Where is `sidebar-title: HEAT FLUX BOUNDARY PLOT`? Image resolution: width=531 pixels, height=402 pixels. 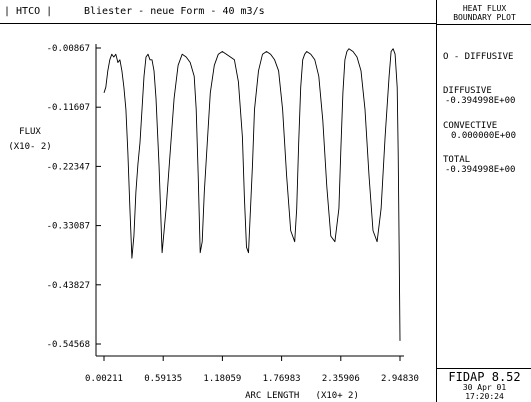 sidebar-title: HEAT FLUX BOUNDARY PLOT is located at coordinates (484, 13).